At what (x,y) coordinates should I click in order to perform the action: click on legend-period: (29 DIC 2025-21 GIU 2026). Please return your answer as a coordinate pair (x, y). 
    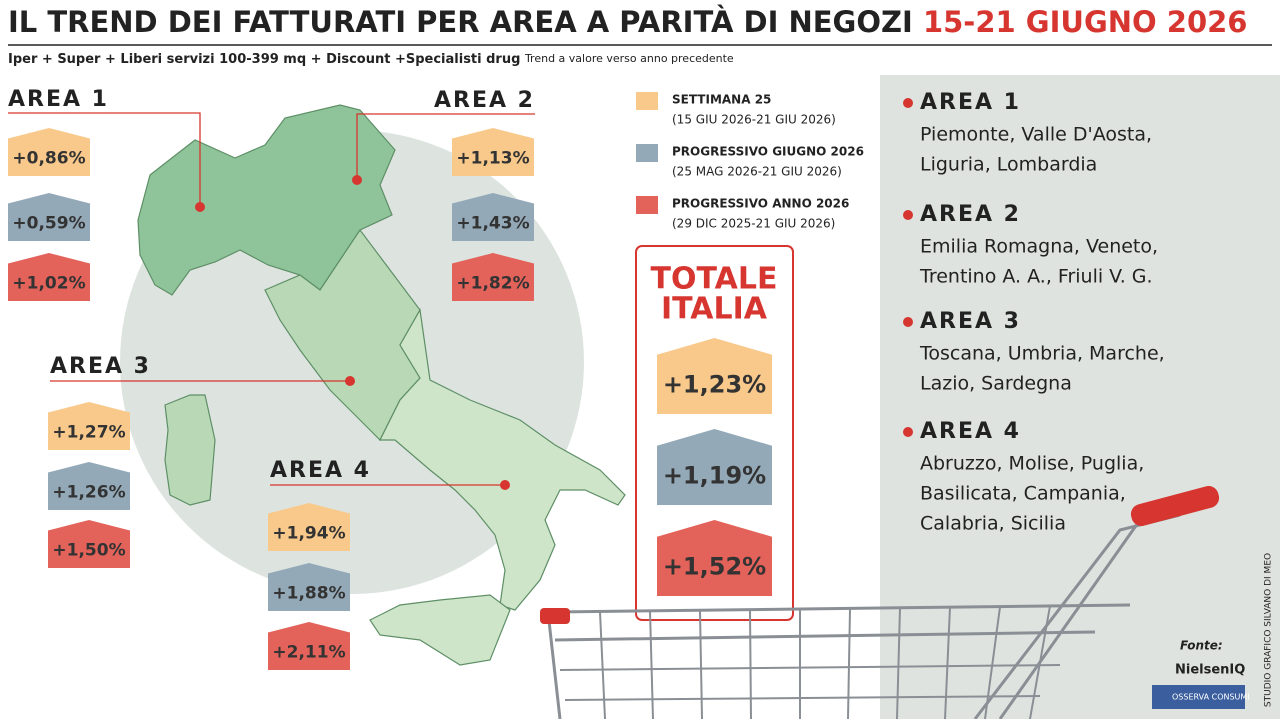
    Looking at the image, I should click on (753, 224).